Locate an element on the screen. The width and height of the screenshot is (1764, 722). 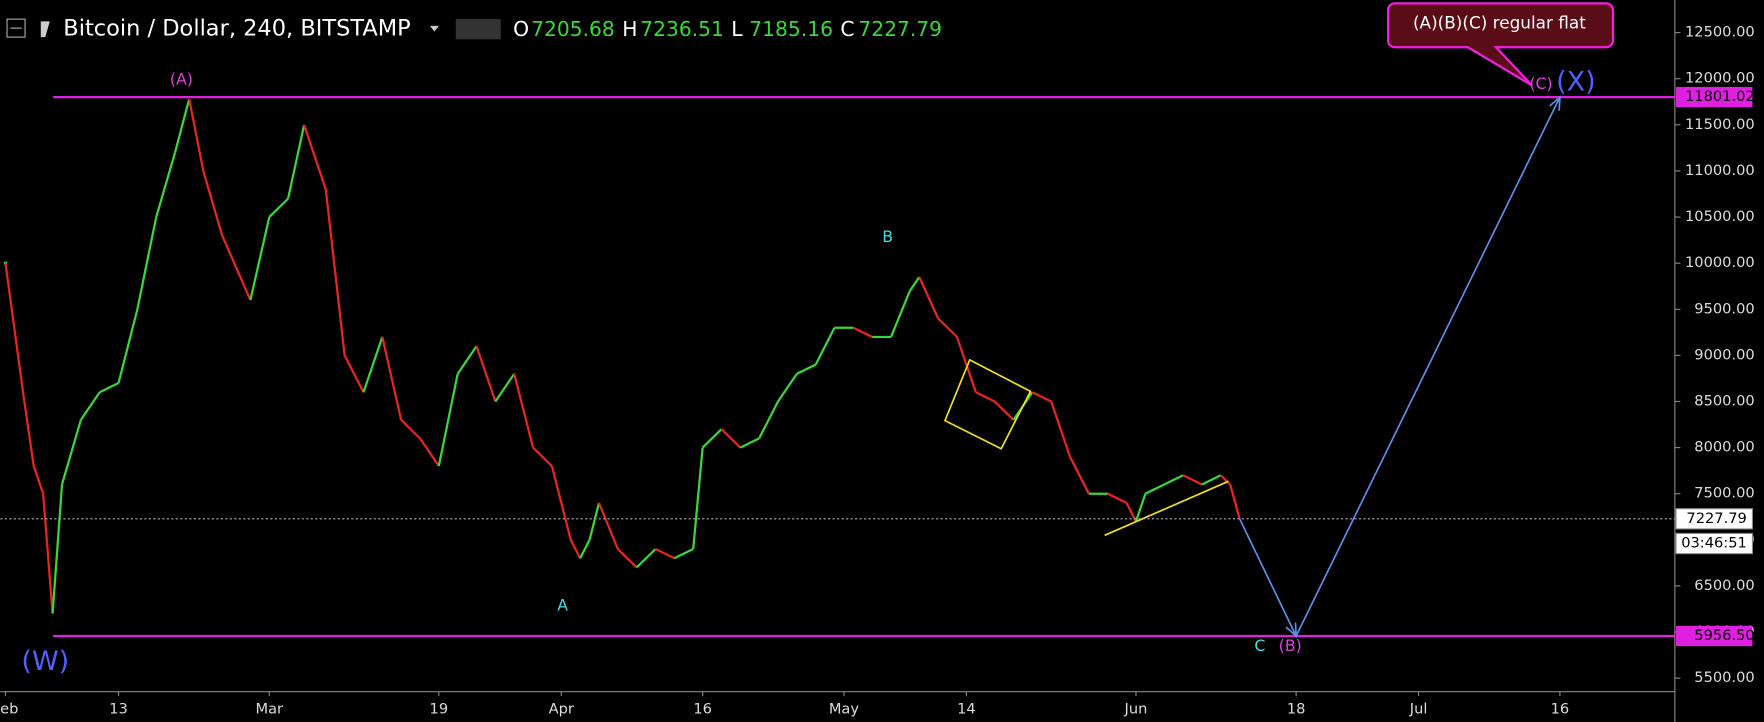
ohlc-key: O is located at coordinates (521, 29).